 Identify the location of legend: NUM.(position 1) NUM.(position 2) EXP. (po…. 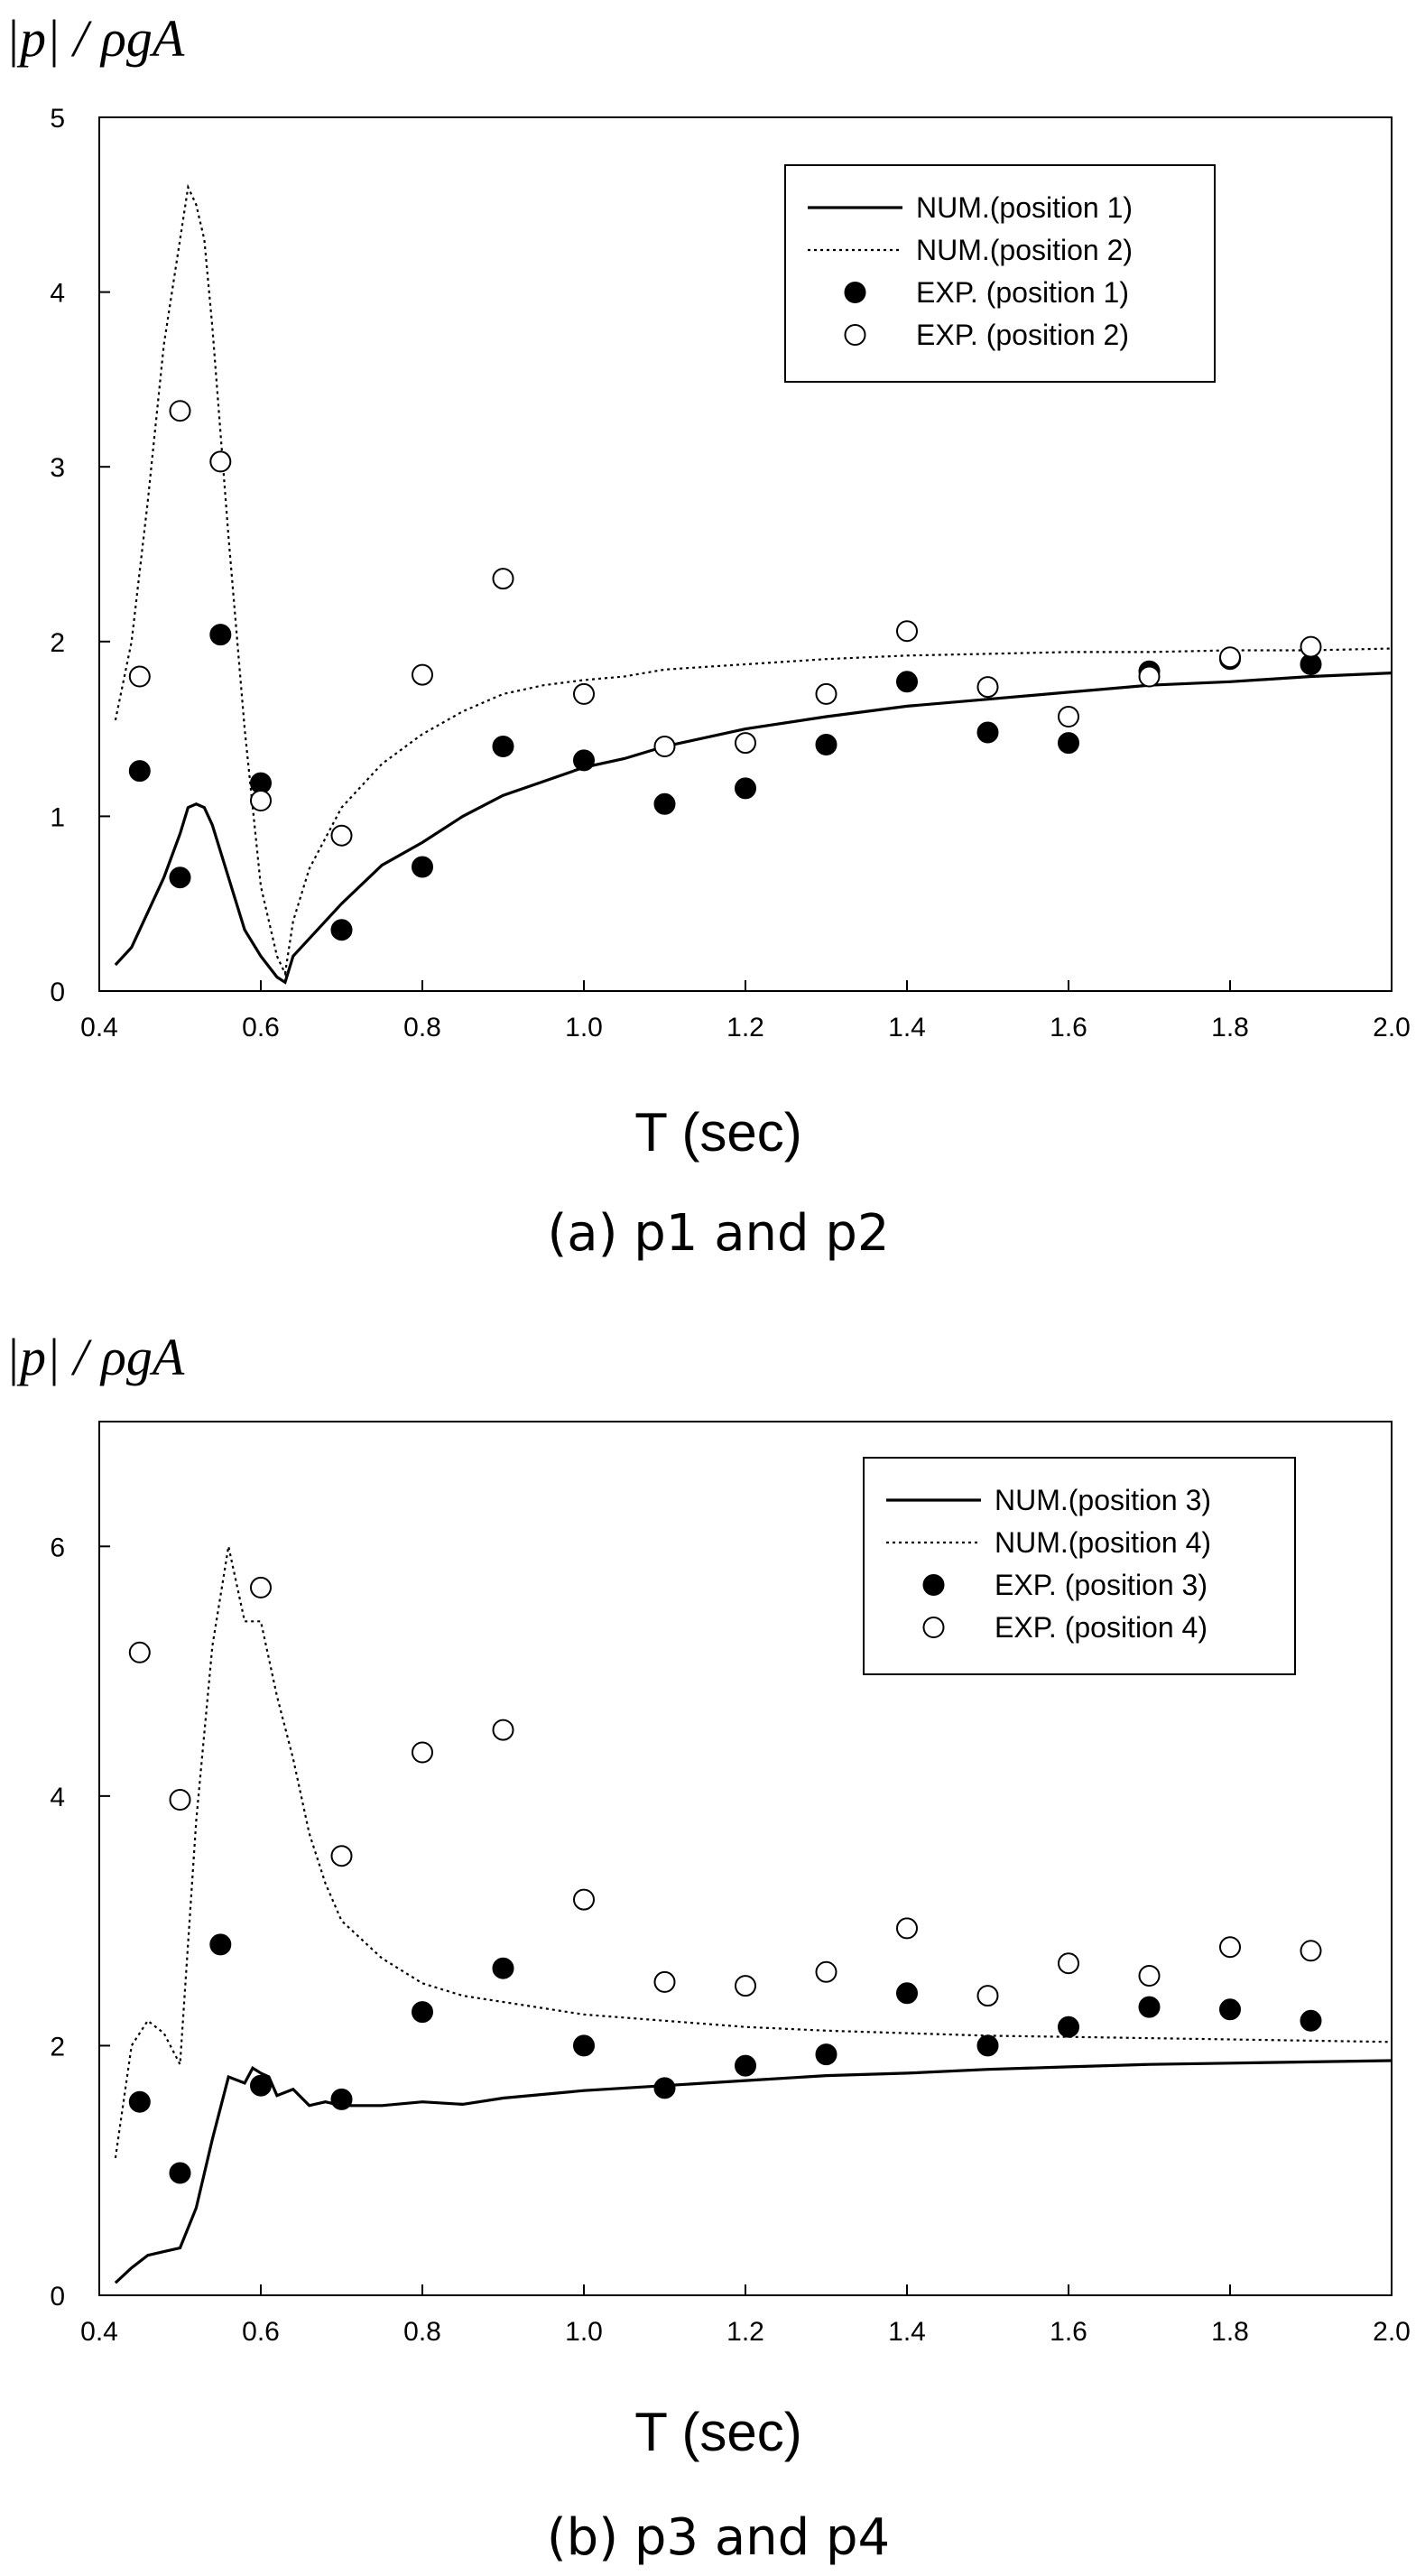
(1000, 273).